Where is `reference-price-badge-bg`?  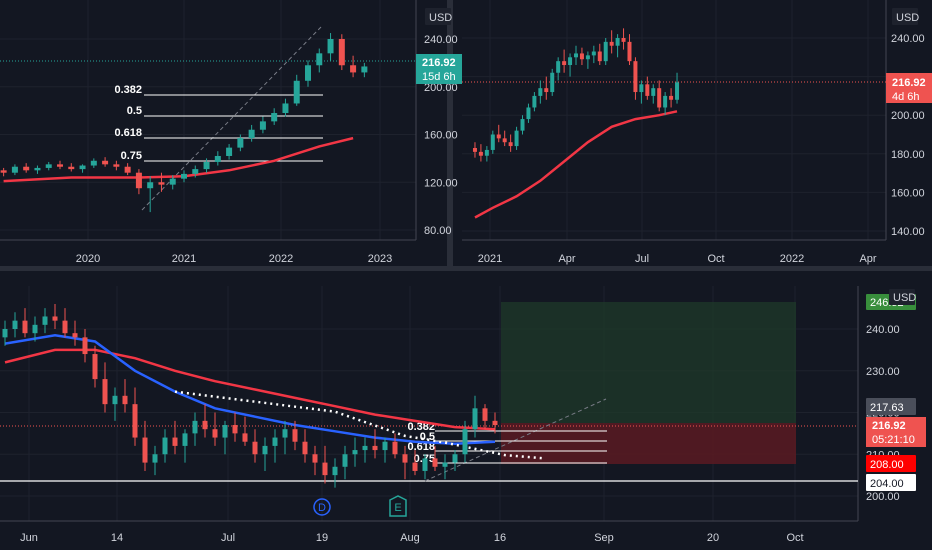
reference-price-badge-bg is located at coordinates (891, 406).